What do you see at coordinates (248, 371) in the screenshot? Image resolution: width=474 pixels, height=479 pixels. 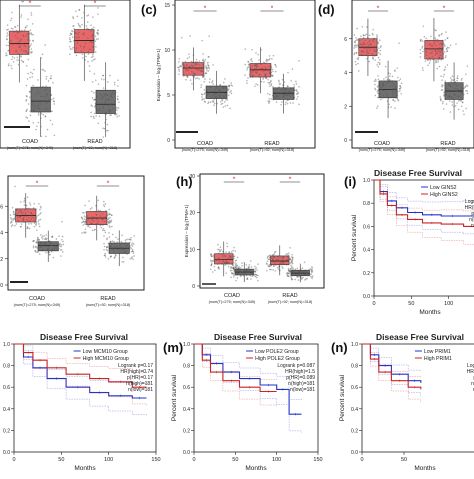 I see `ci-upper-line` at bounding box center [248, 371].